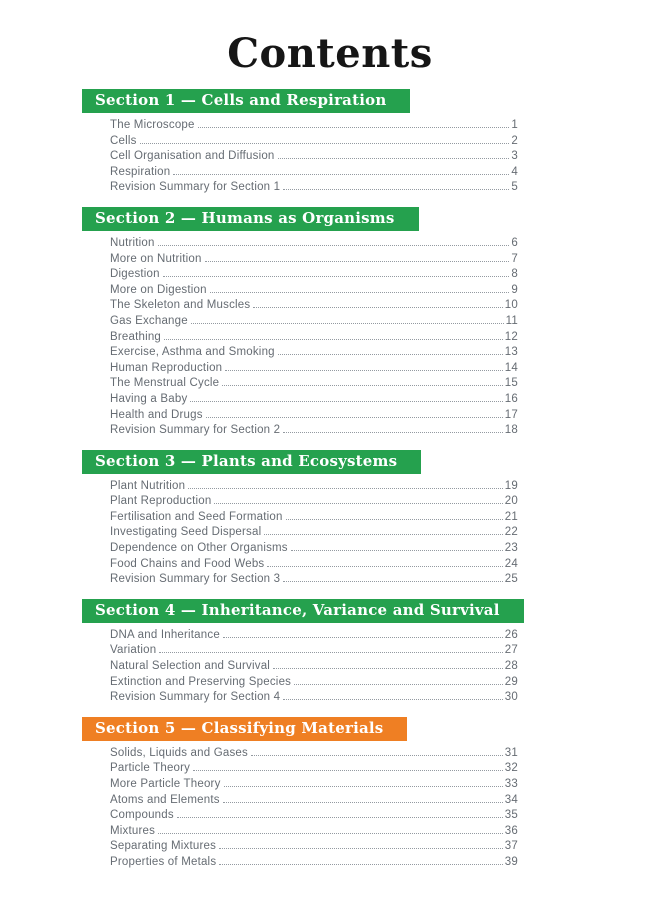 Image resolution: width=660 pixels, height=900 pixels. What do you see at coordinates (314, 580) in the screenshot?
I see `toc-row: Revision Summary for Section 3 25` at bounding box center [314, 580].